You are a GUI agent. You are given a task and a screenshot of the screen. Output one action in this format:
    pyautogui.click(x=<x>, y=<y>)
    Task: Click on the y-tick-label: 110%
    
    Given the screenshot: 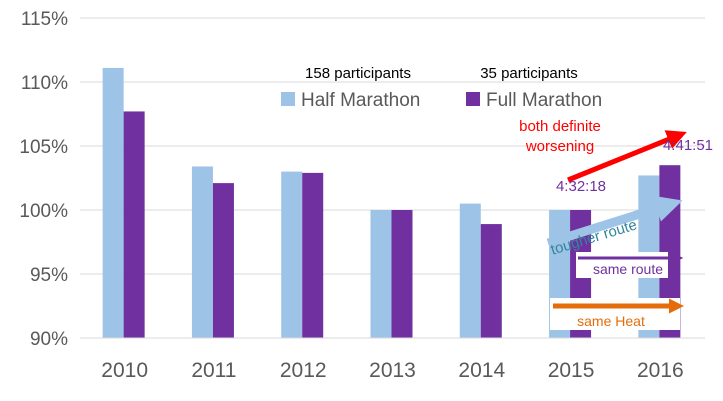 What is the action you would take?
    pyautogui.click(x=44, y=83)
    